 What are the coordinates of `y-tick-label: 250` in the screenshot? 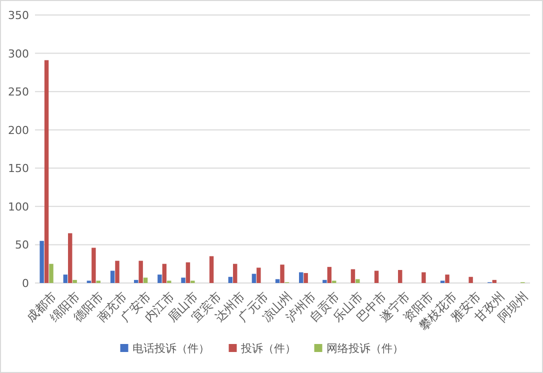 It's located at (18, 92).